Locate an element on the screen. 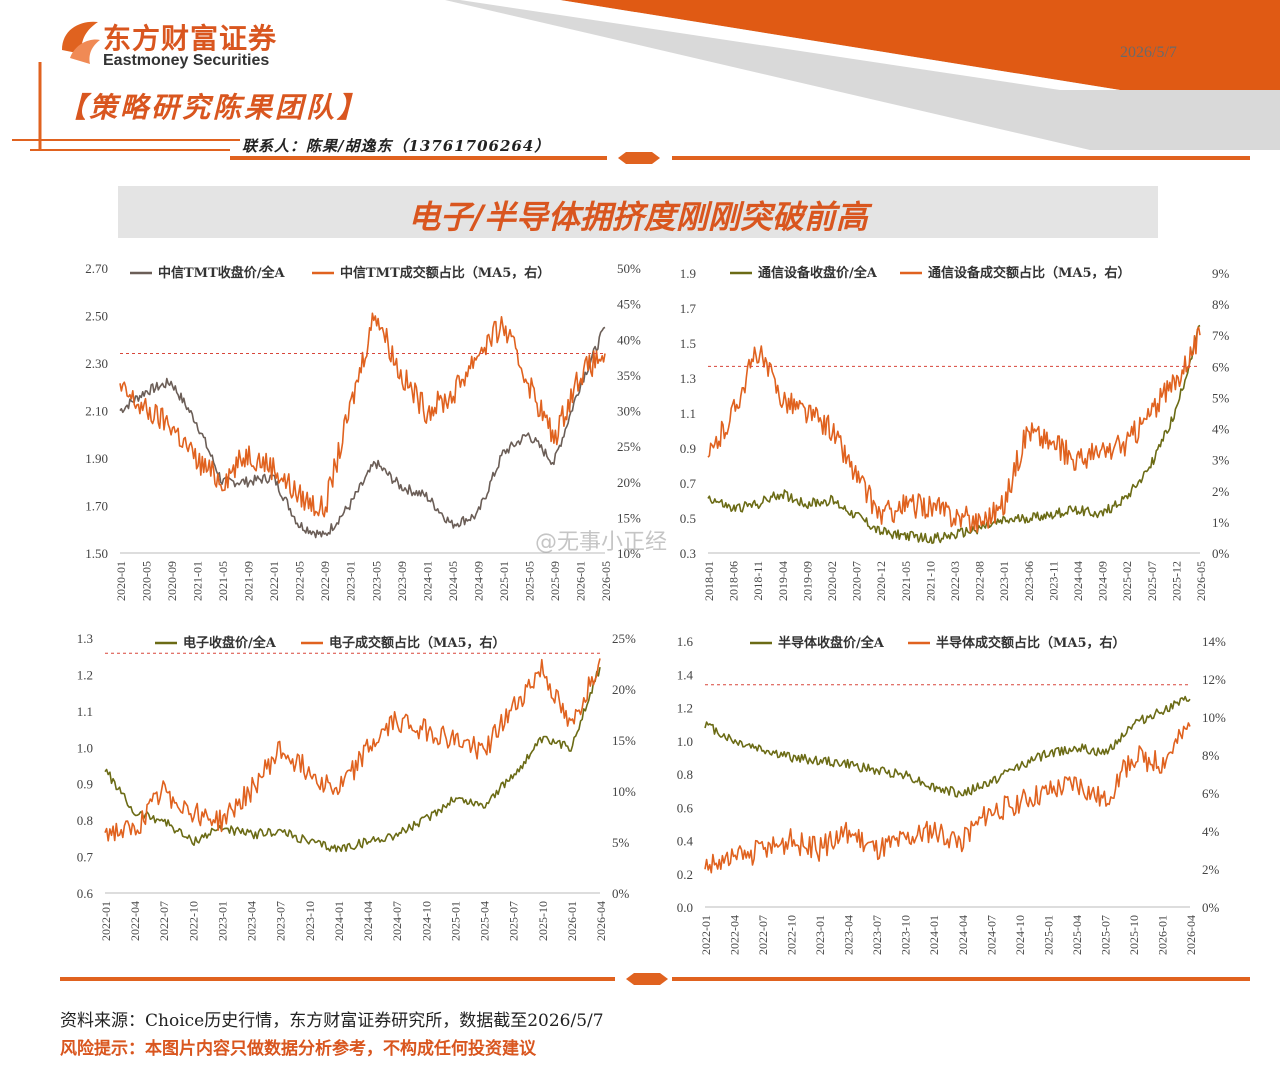  y2-tick-label: 3% is located at coordinates (1221, 460).